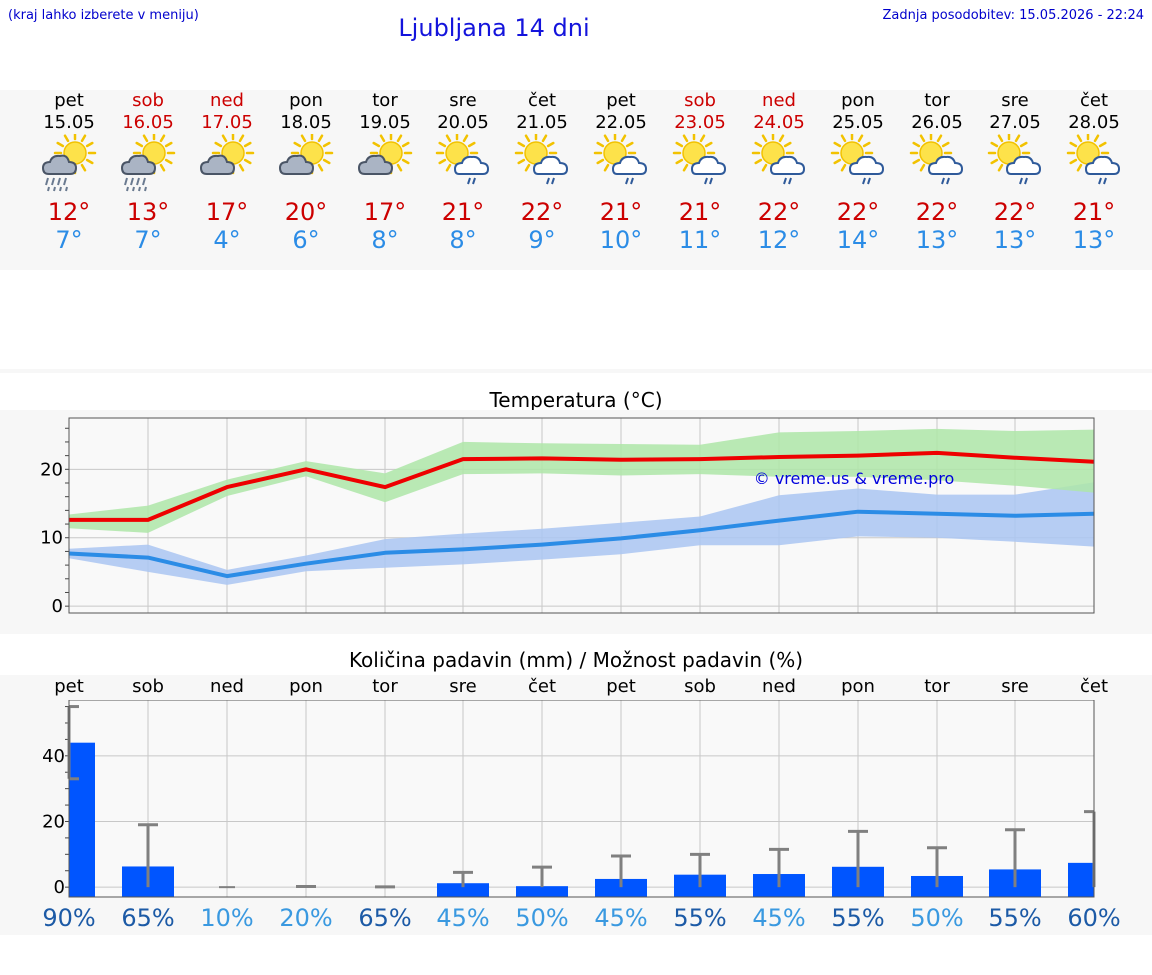 The width and height of the screenshot is (1152, 975). Describe the element at coordinates (306, 212) in the screenshot. I see `max-temperature: 20°` at that location.